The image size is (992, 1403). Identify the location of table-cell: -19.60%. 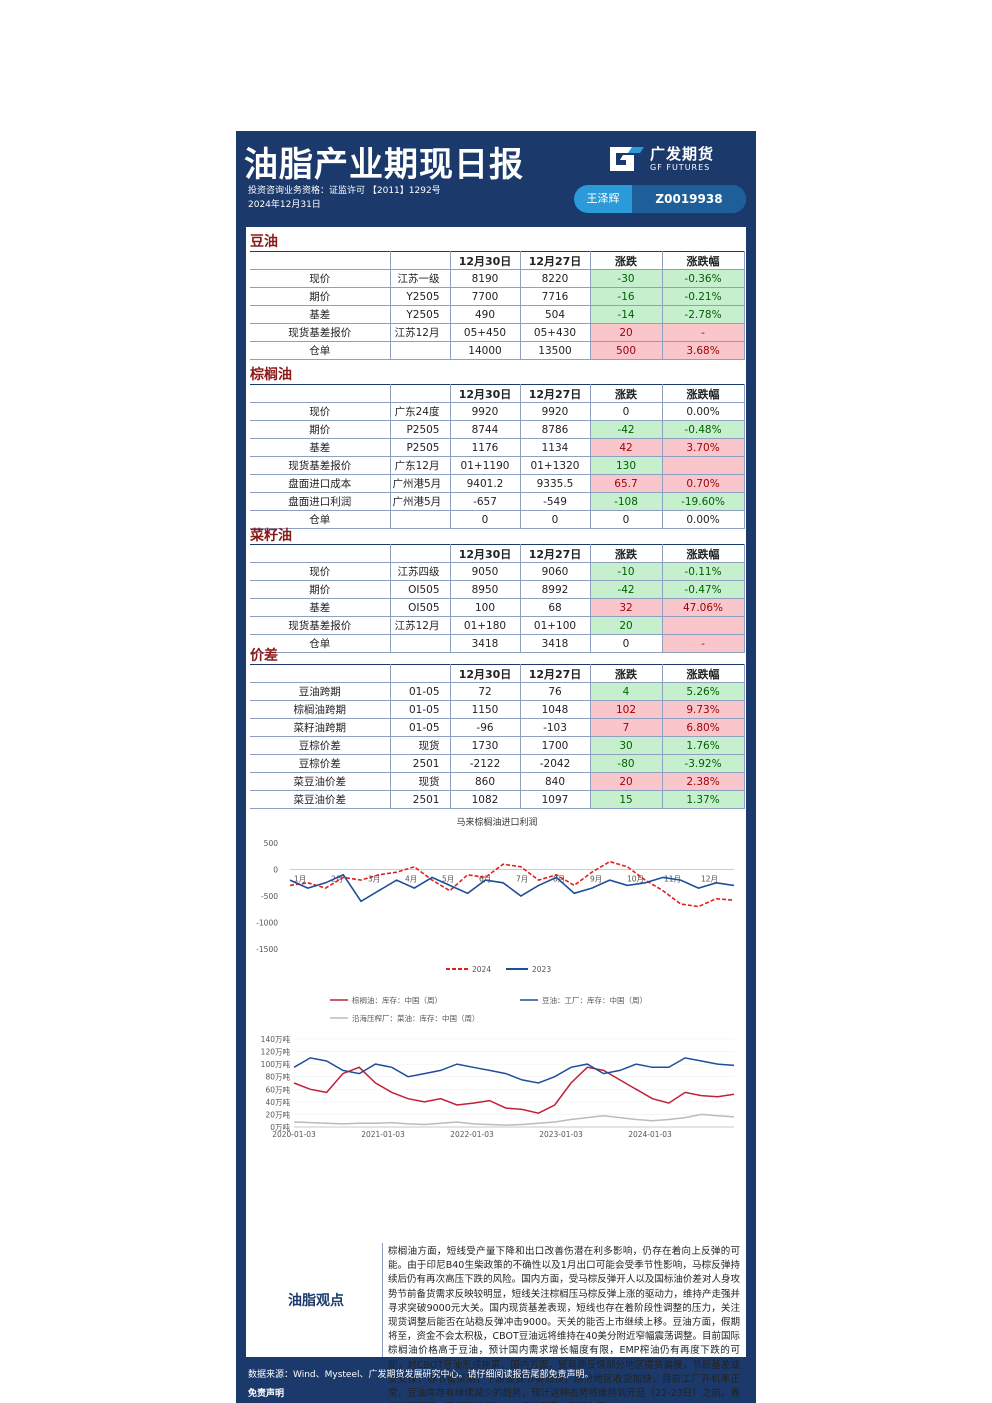
(703, 501).